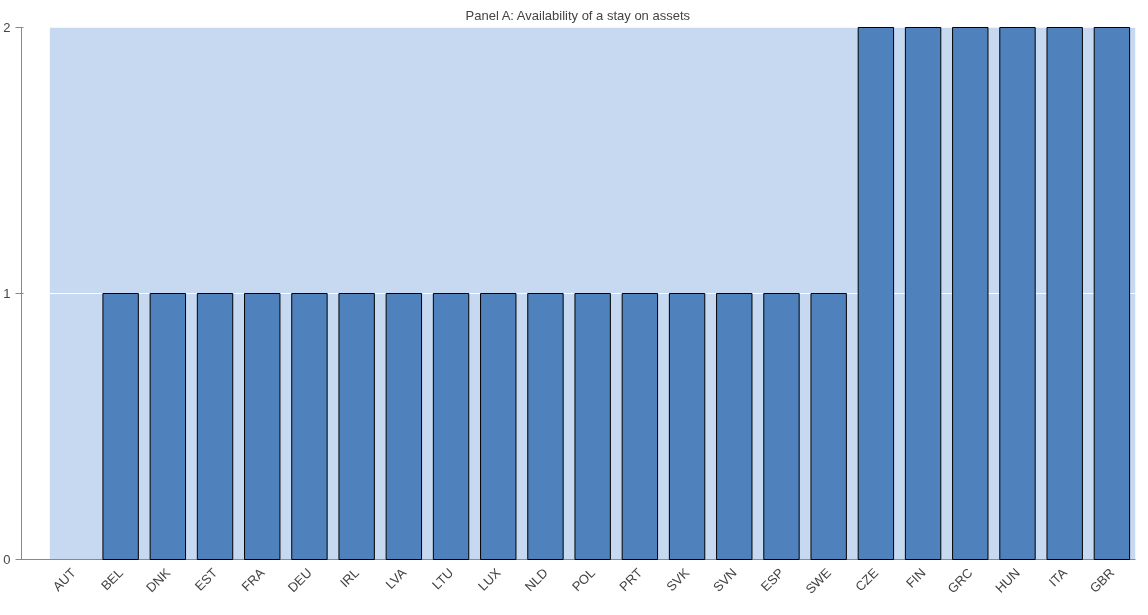 The image size is (1148, 615). What do you see at coordinates (583, 580) in the screenshot?
I see `x-tick-label: POL` at bounding box center [583, 580].